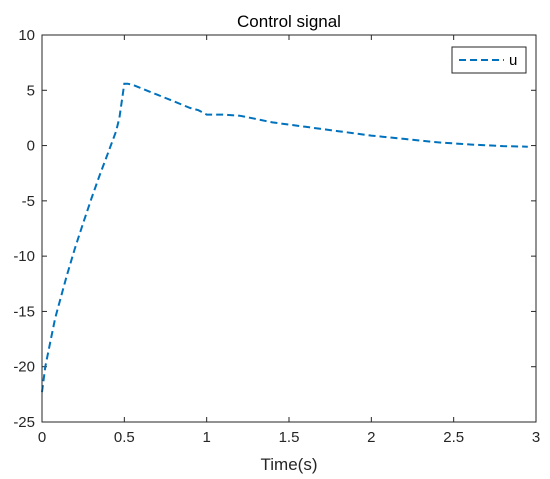  Describe the element at coordinates (28, 201) in the screenshot. I see `y-tick-label: -5` at that location.